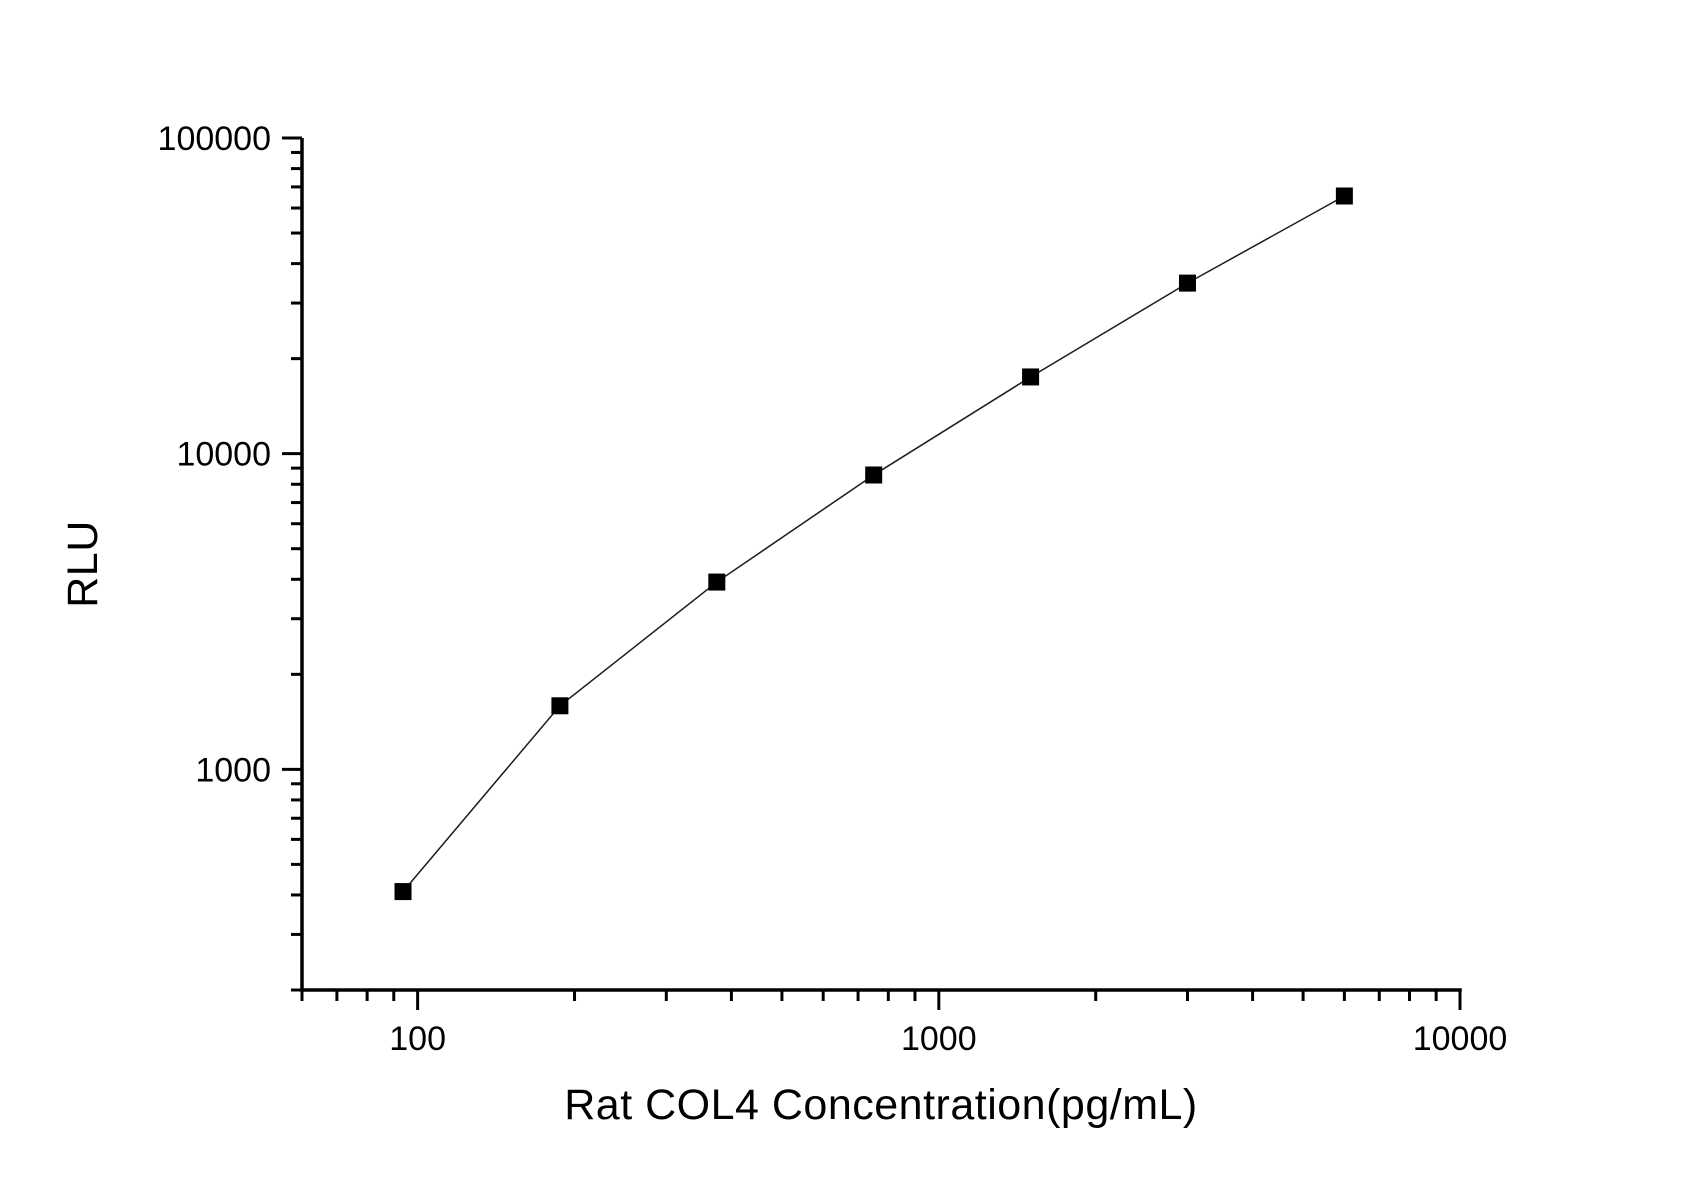 The height and width of the screenshot is (1189, 1695). Describe the element at coordinates (214, 139) in the screenshot. I see `y-tick-label: 100000` at that location.